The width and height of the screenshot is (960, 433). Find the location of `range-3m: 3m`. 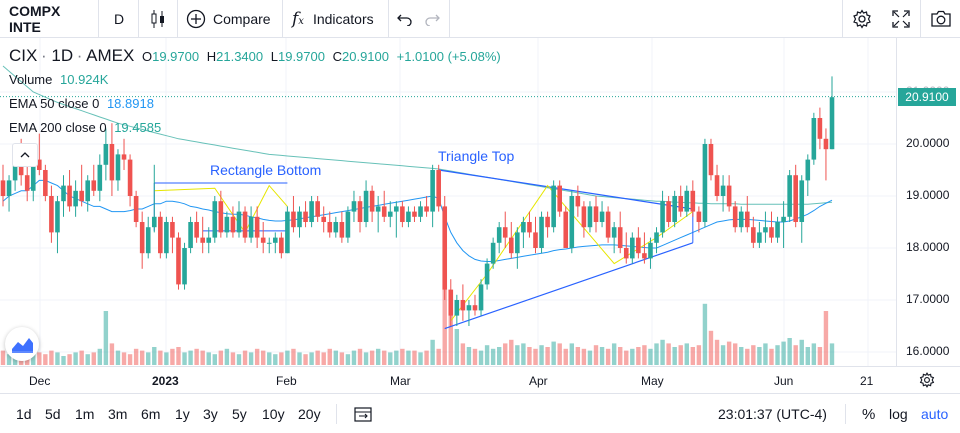

range-3m: 3m is located at coordinates (118, 414).